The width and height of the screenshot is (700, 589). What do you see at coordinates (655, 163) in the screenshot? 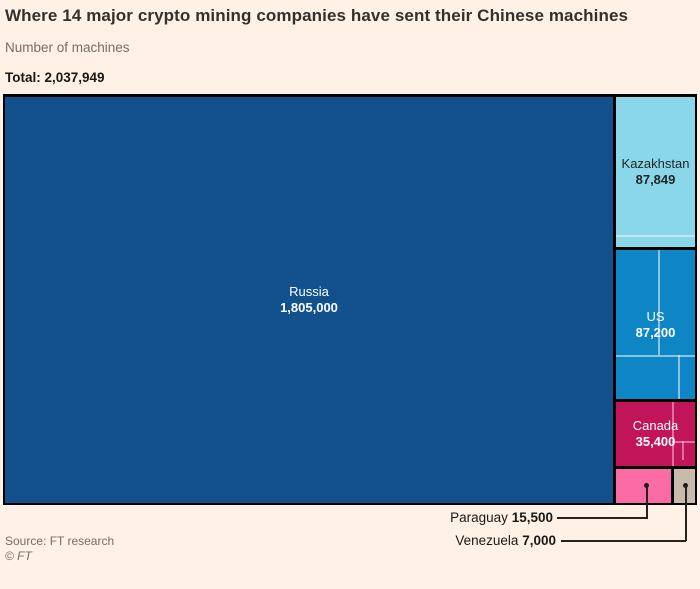
I see `country-name: Kazakhstan` at bounding box center [655, 163].